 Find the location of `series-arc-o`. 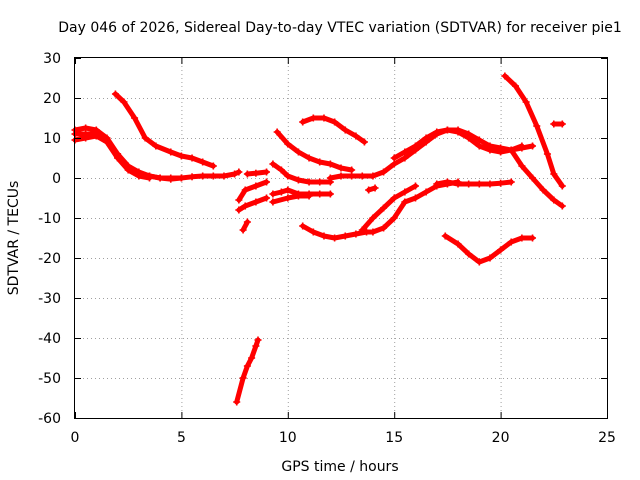

series-arc-o is located at coordinates (380, 210).